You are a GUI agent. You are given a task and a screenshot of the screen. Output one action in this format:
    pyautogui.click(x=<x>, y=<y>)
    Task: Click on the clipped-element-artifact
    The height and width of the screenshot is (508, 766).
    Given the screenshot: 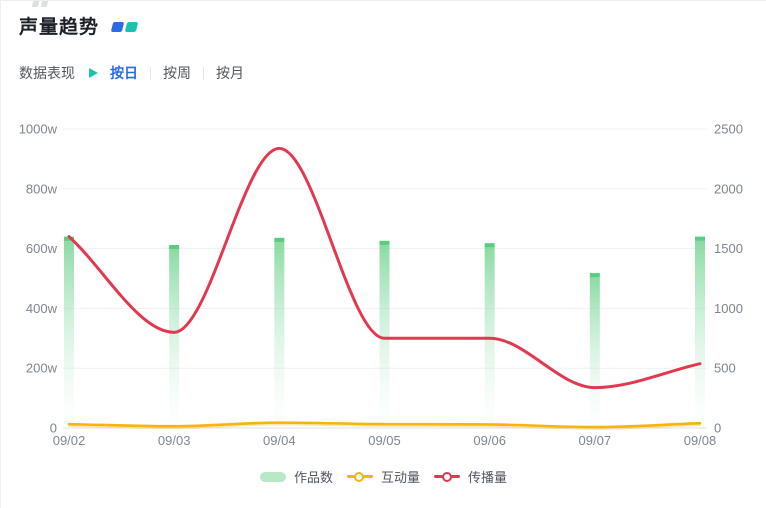 What is the action you would take?
    pyautogui.click(x=40, y=4)
    